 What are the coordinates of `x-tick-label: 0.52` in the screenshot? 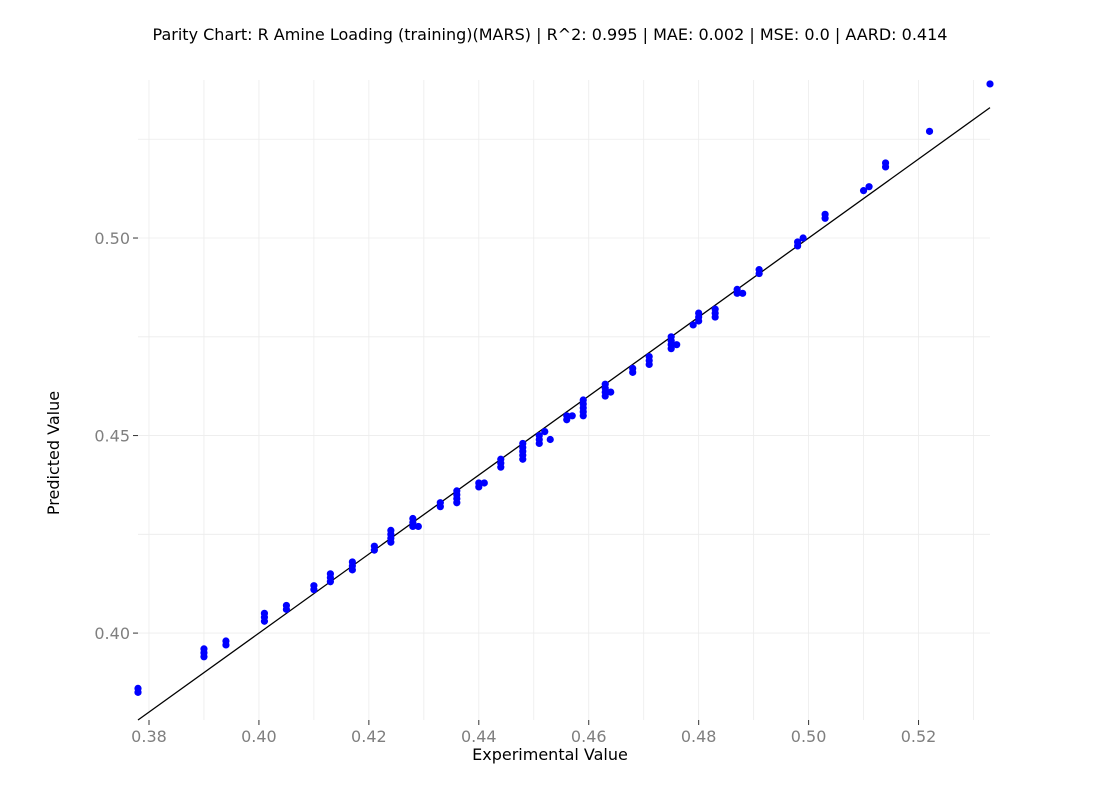 It's located at (919, 736).